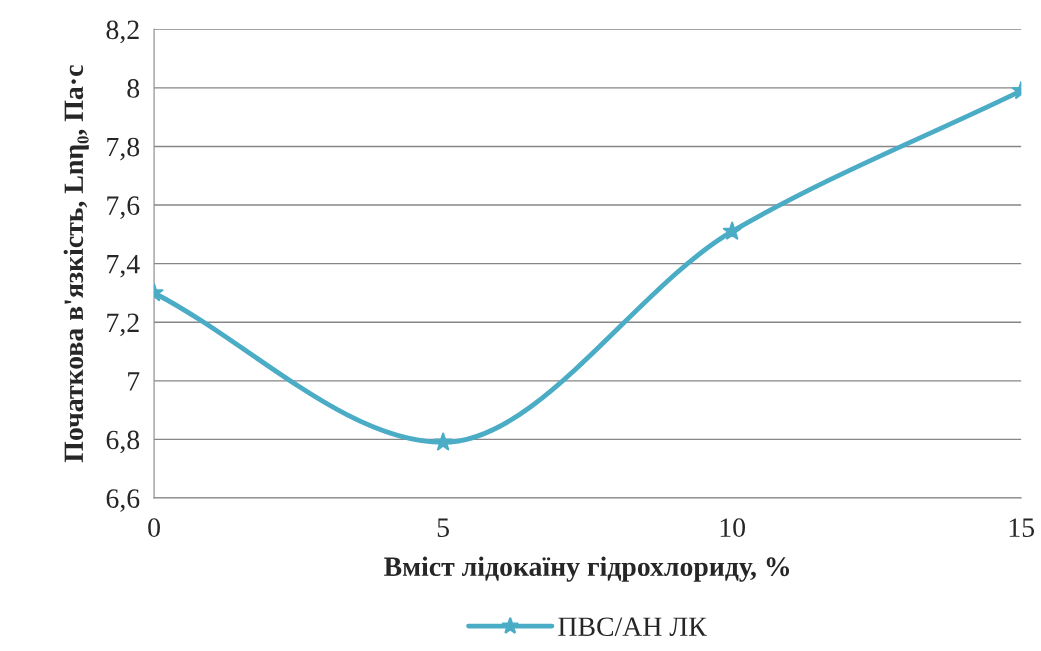 Image resolution: width=1041 pixels, height=651 pixels. What do you see at coordinates (134, 381) in the screenshot?
I see `y-tick-label: 7` at bounding box center [134, 381].